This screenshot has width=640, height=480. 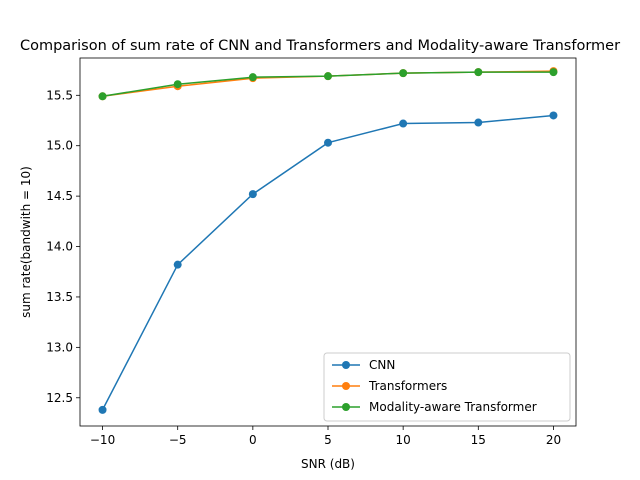 What do you see at coordinates (328, 440) in the screenshot?
I see `x-tick-label: 5` at bounding box center [328, 440].